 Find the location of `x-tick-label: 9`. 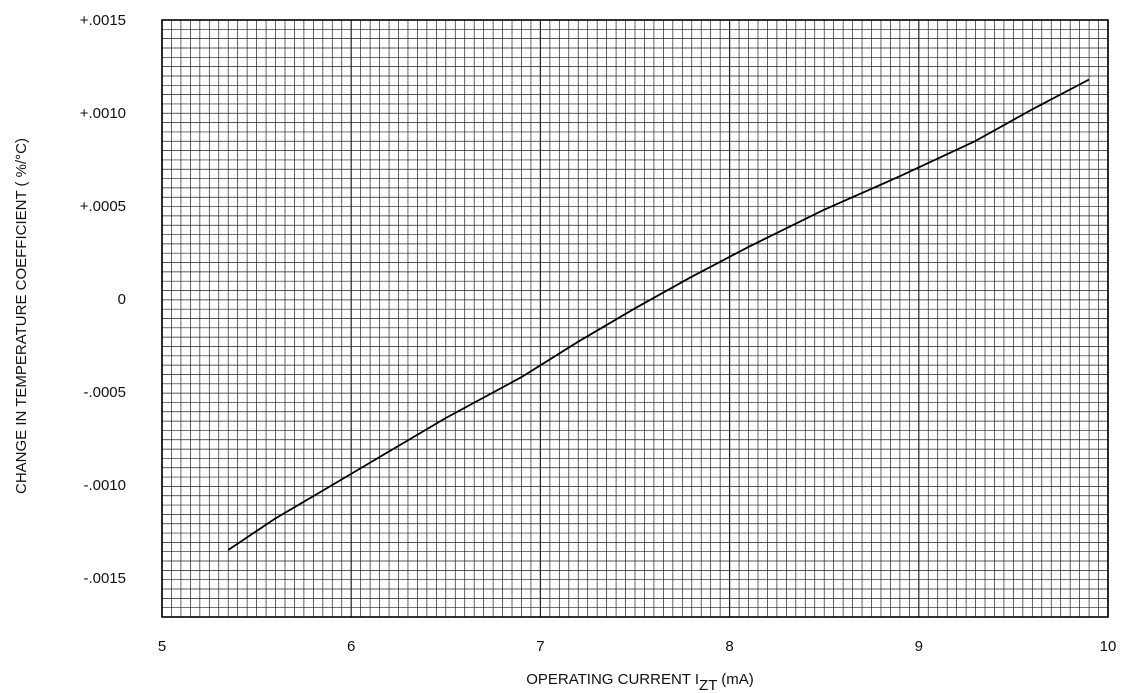

x-tick-label: 9 is located at coordinates (919, 646).